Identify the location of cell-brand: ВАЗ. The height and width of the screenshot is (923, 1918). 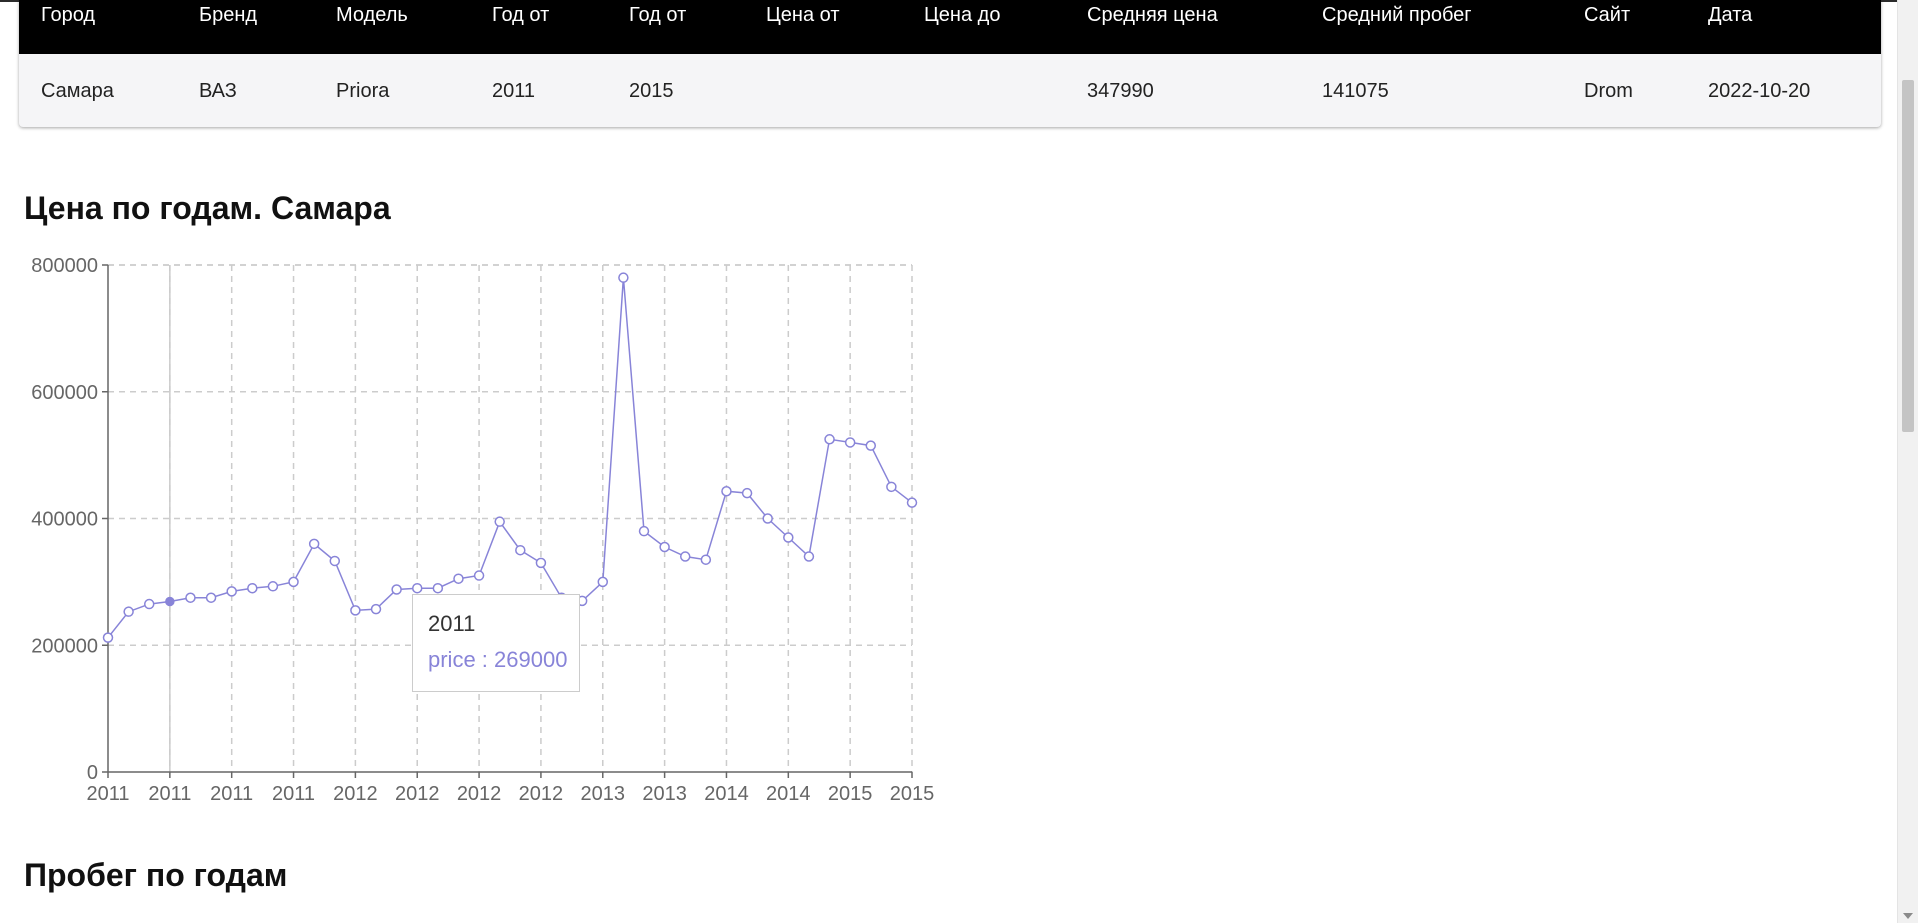
(218, 91).